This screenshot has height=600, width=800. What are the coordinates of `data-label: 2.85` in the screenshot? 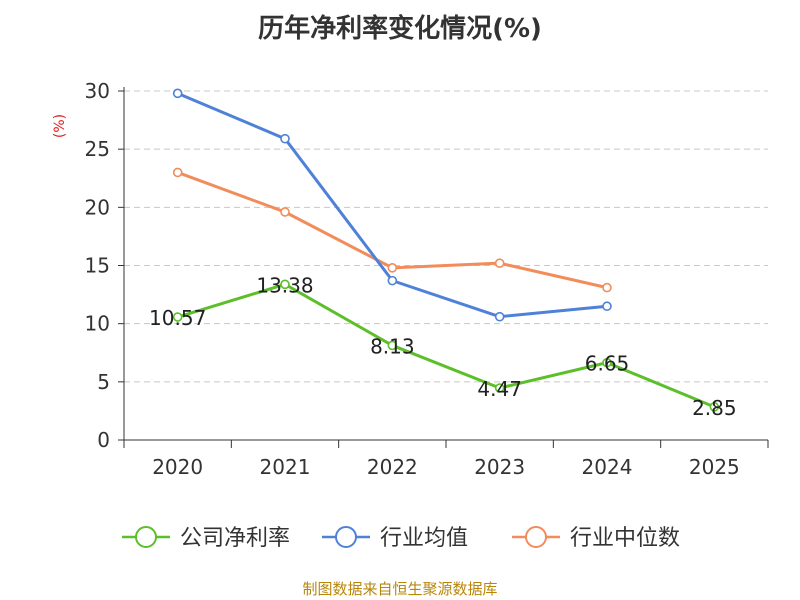 It's located at (714, 408).